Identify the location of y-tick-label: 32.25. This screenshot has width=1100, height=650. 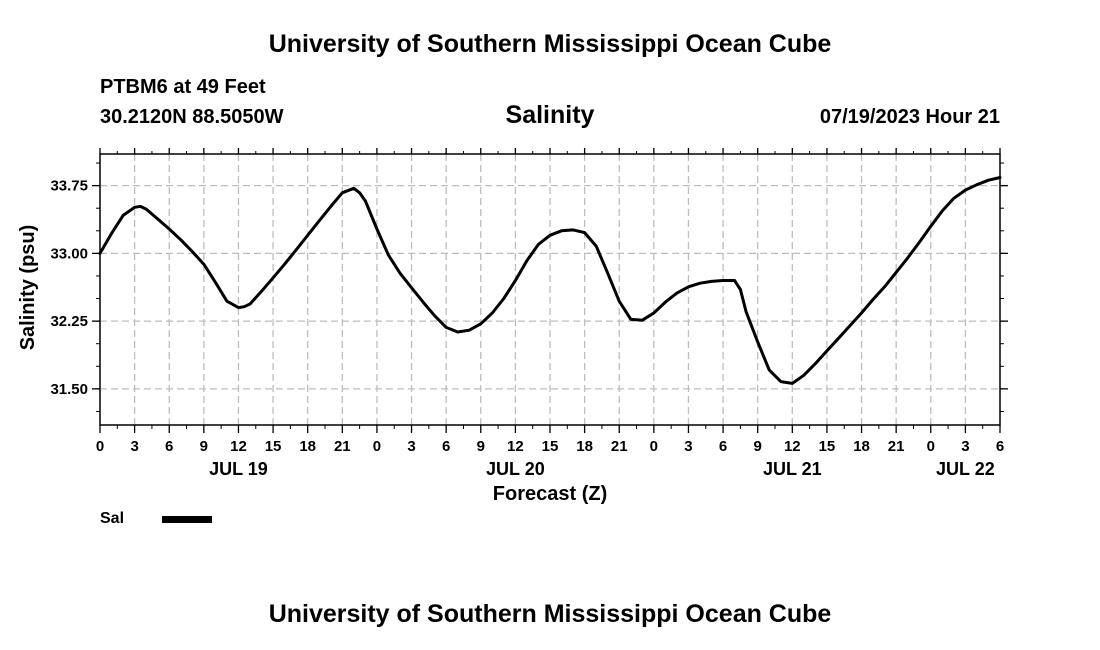
(69, 321).